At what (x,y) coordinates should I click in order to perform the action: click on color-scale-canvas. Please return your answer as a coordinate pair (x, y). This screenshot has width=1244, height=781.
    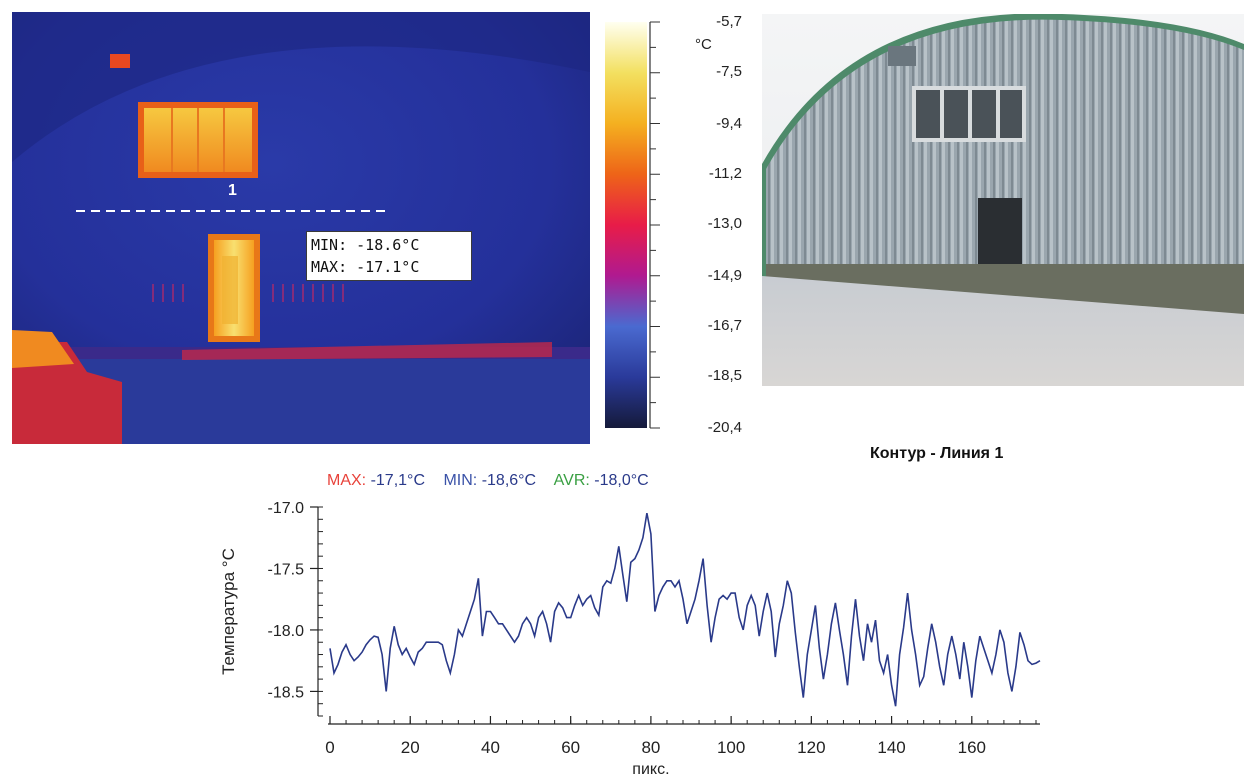
    Looking at the image, I should click on (632, 225).